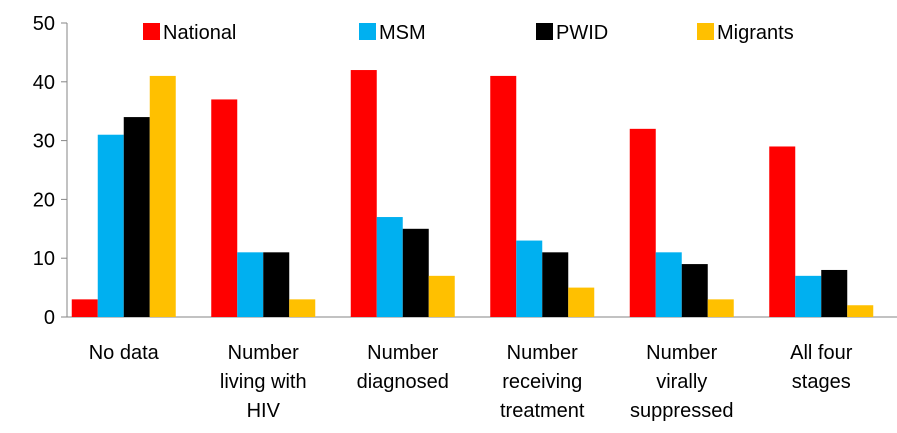 This screenshot has height=433, width=897. What do you see at coordinates (544, 31) in the screenshot?
I see `legend-swatch-pwid` at bounding box center [544, 31].